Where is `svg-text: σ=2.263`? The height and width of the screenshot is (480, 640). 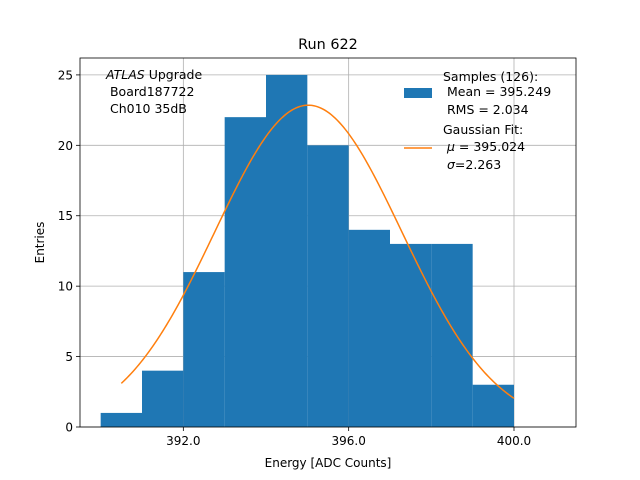
svg-text: σ=2.263 is located at coordinates (472, 164).